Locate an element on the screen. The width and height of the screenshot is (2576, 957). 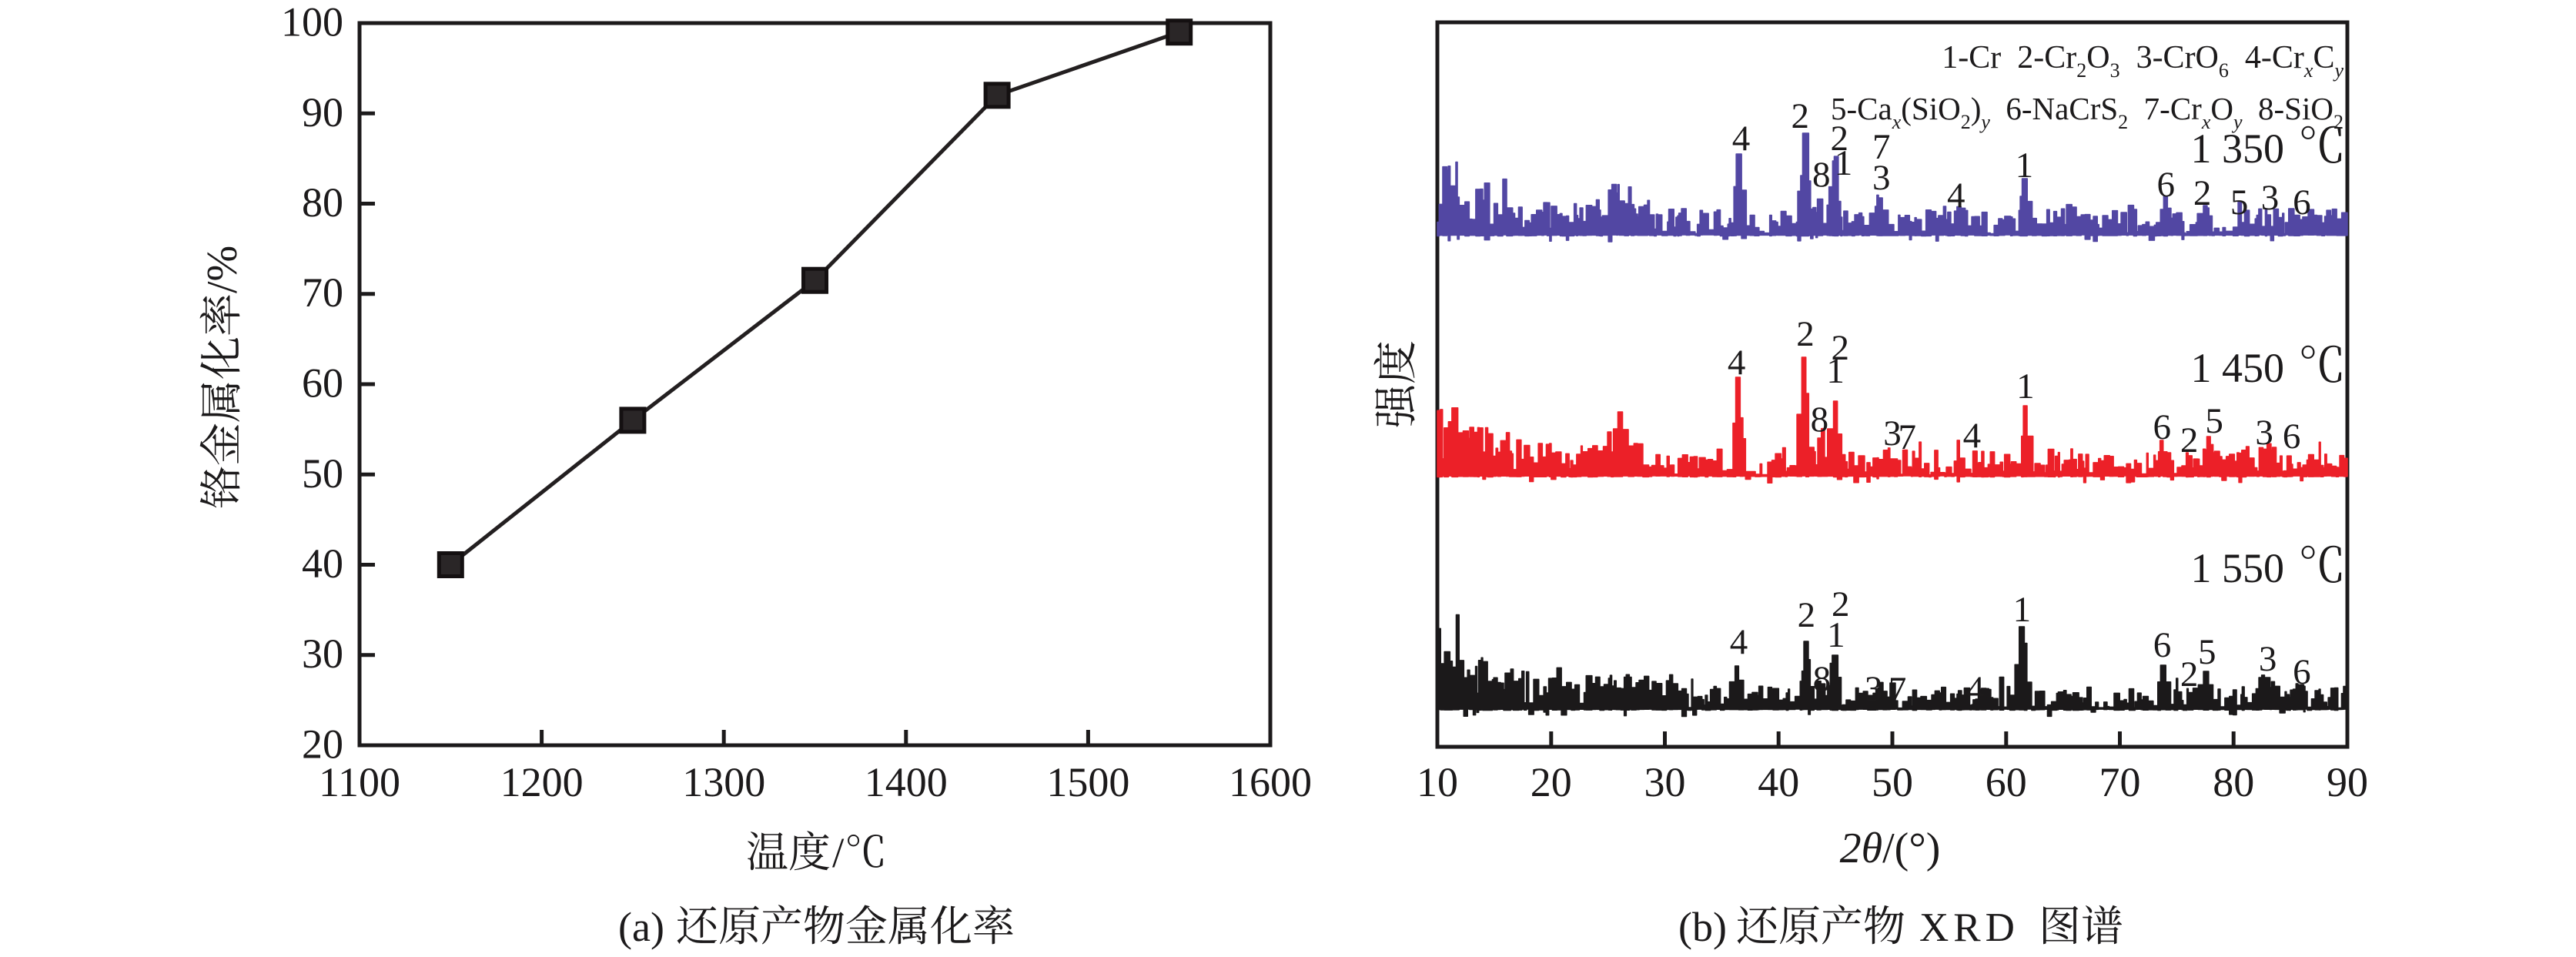
svg-text: 1 550 is located at coordinates (2238, 568).